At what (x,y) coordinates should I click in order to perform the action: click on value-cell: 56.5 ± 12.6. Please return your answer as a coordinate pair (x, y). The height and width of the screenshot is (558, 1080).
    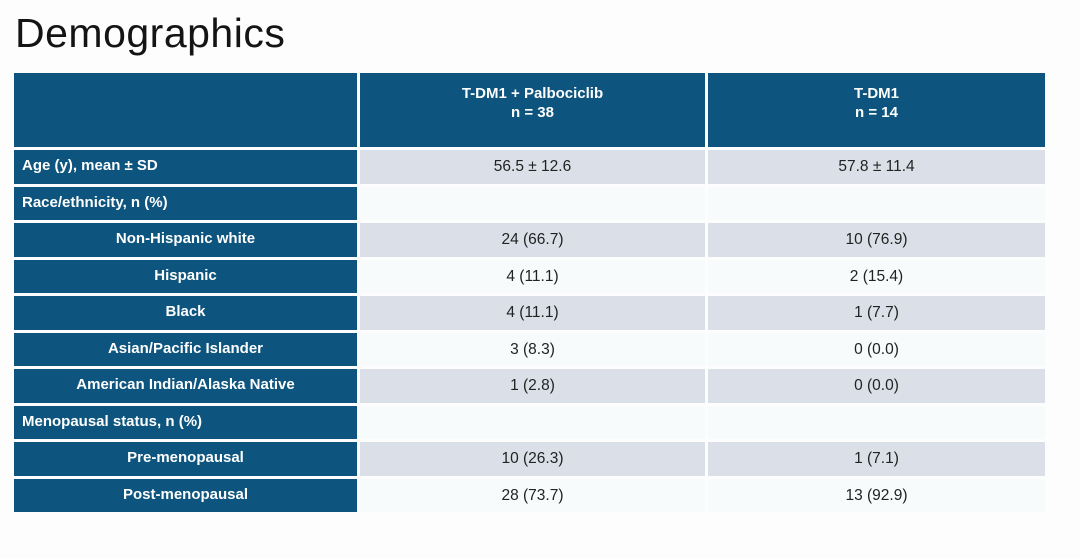
    Looking at the image, I should click on (532, 167).